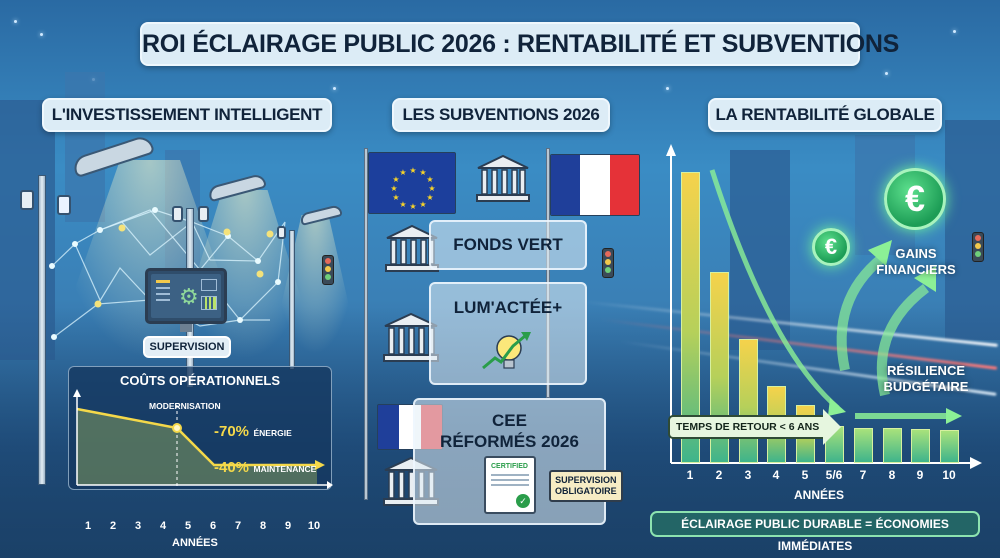 Image resolution: width=1000 pixels, height=558 pixels. Describe the element at coordinates (187, 347) in the screenshot. I see `supervision-label: SUPERVISION` at that location.